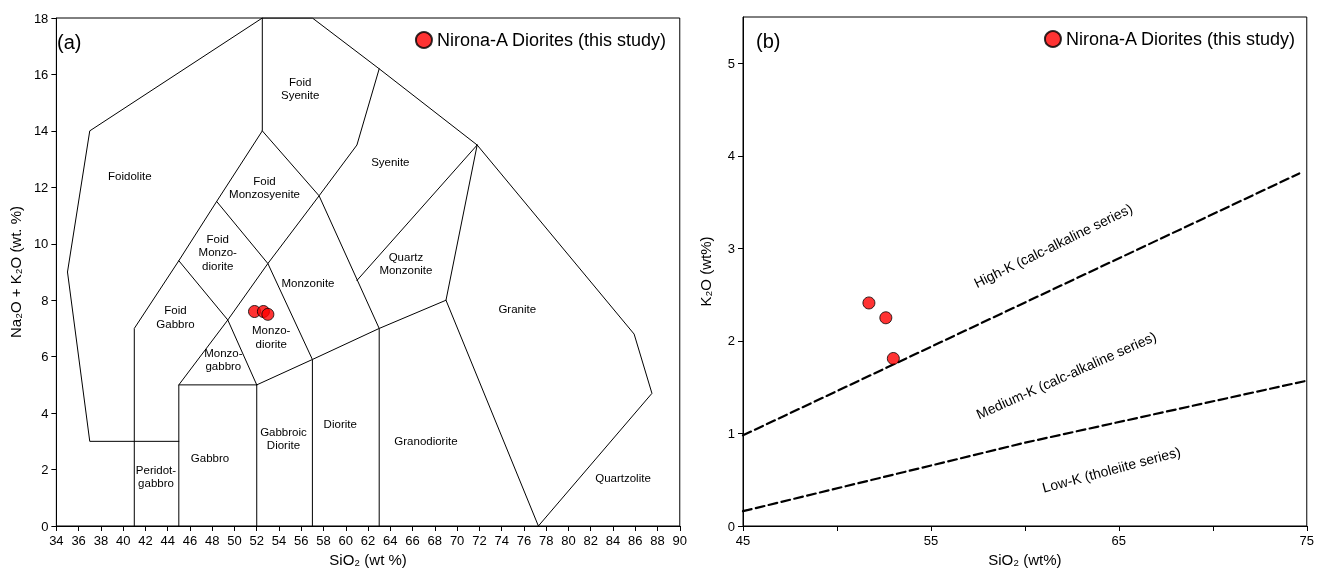 The width and height of the screenshot is (1317, 572). Describe the element at coordinates (412, 540) in the screenshot. I see `x-tick-label: 66` at that location.